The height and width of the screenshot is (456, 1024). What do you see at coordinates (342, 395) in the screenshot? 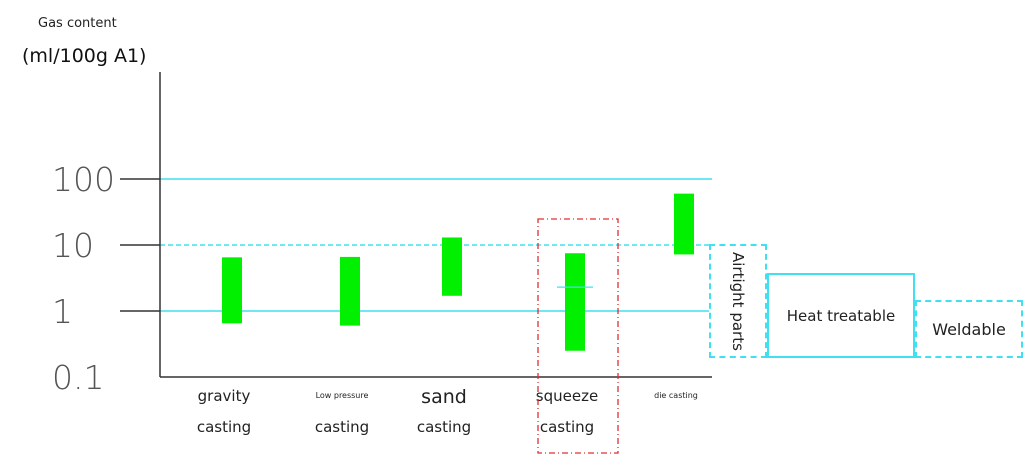
I see `x-label-1: Low pressure` at bounding box center [342, 395].